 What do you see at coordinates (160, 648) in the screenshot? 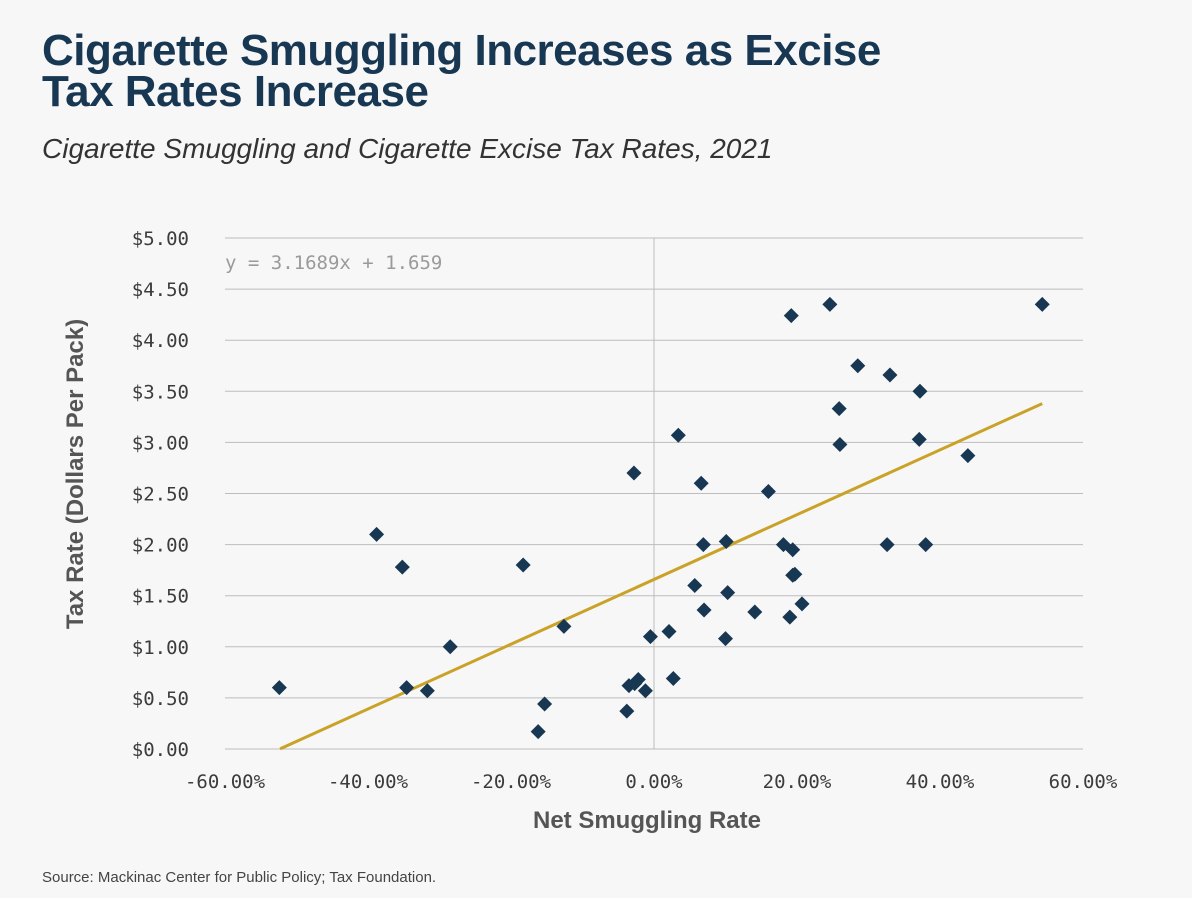
I see `y-tick-label: $1.00` at bounding box center [160, 648].